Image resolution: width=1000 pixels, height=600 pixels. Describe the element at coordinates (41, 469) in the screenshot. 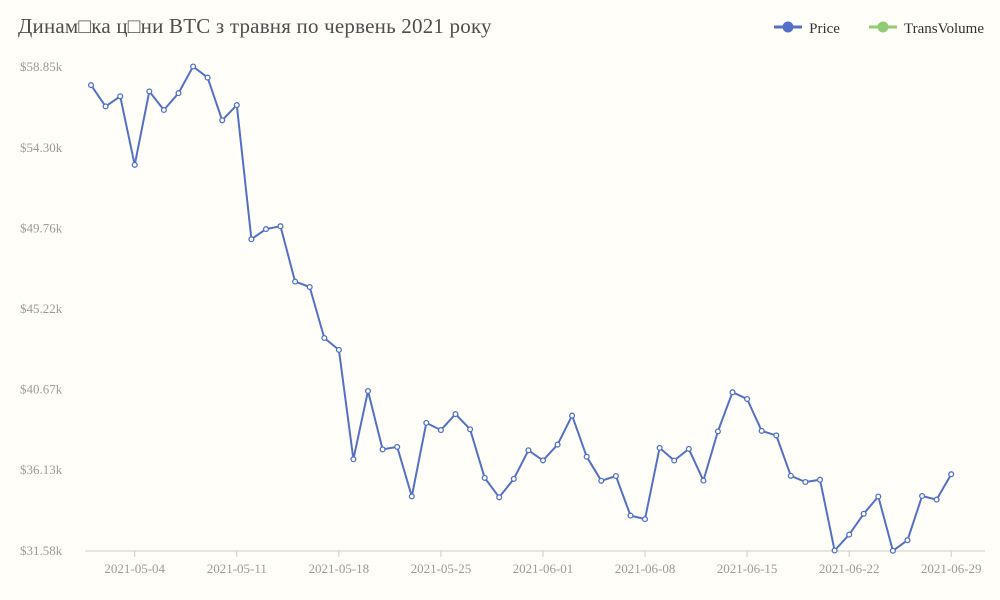

I see `y-tick-label: $36.13k` at that location.